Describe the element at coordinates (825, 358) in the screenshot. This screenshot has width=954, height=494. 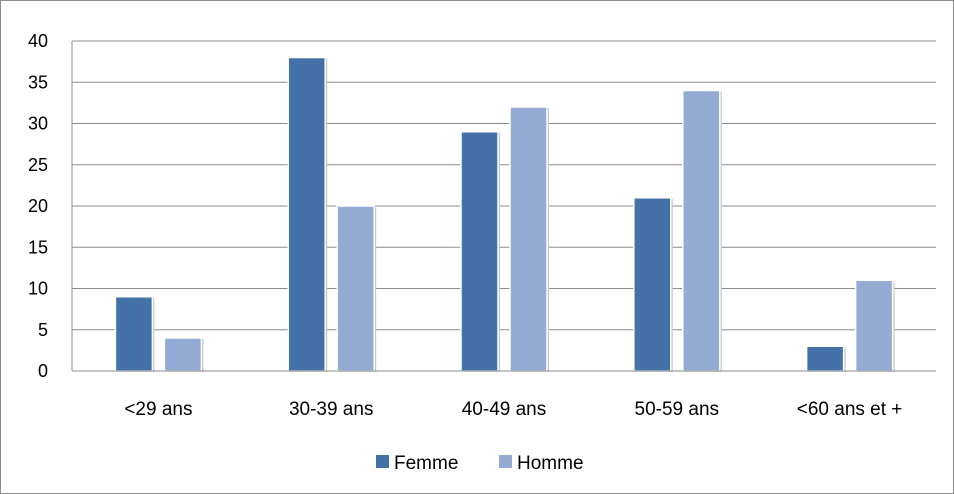
I see `bar-femme-60-ans-et` at that location.